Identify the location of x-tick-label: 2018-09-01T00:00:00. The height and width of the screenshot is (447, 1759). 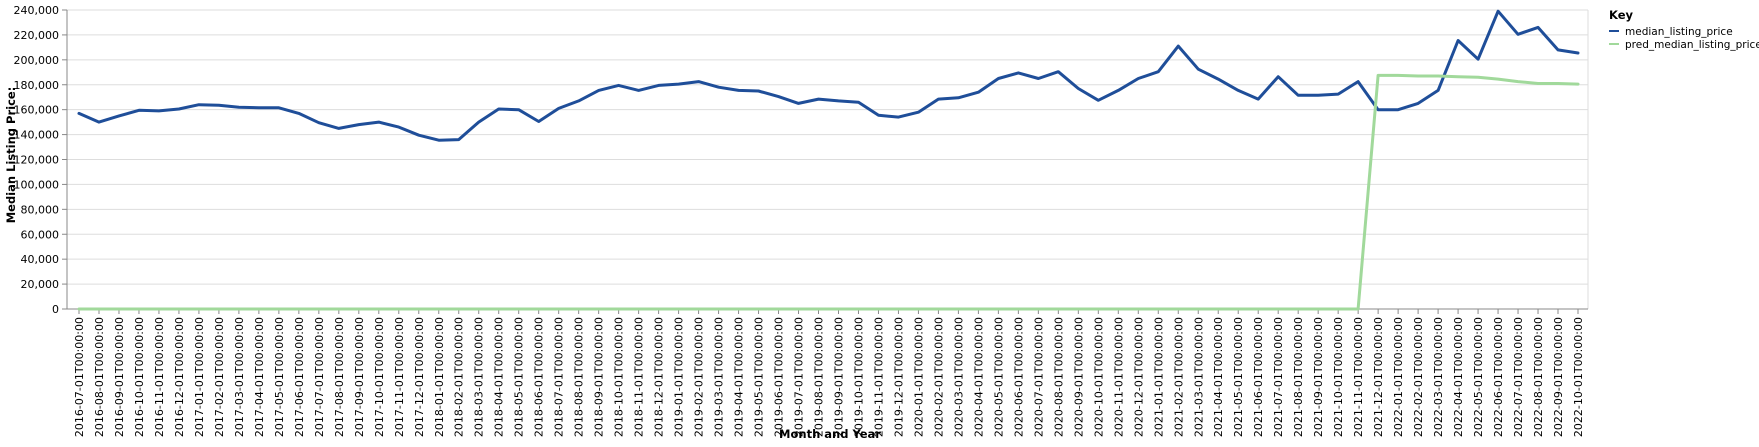
(599, 377).